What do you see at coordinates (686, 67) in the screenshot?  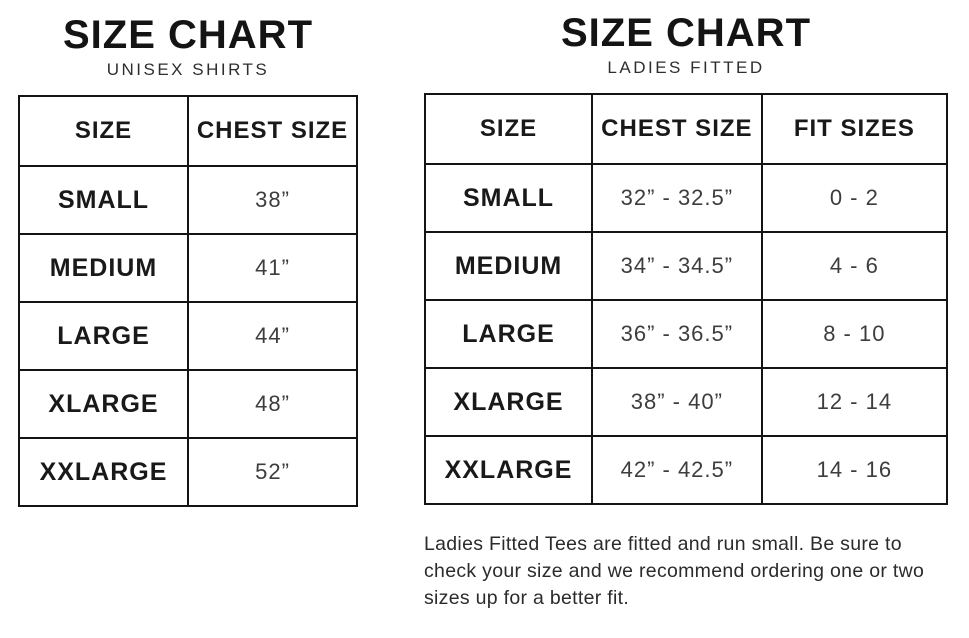 I see `ladies-subtitle: LADIES FITTED` at bounding box center [686, 67].